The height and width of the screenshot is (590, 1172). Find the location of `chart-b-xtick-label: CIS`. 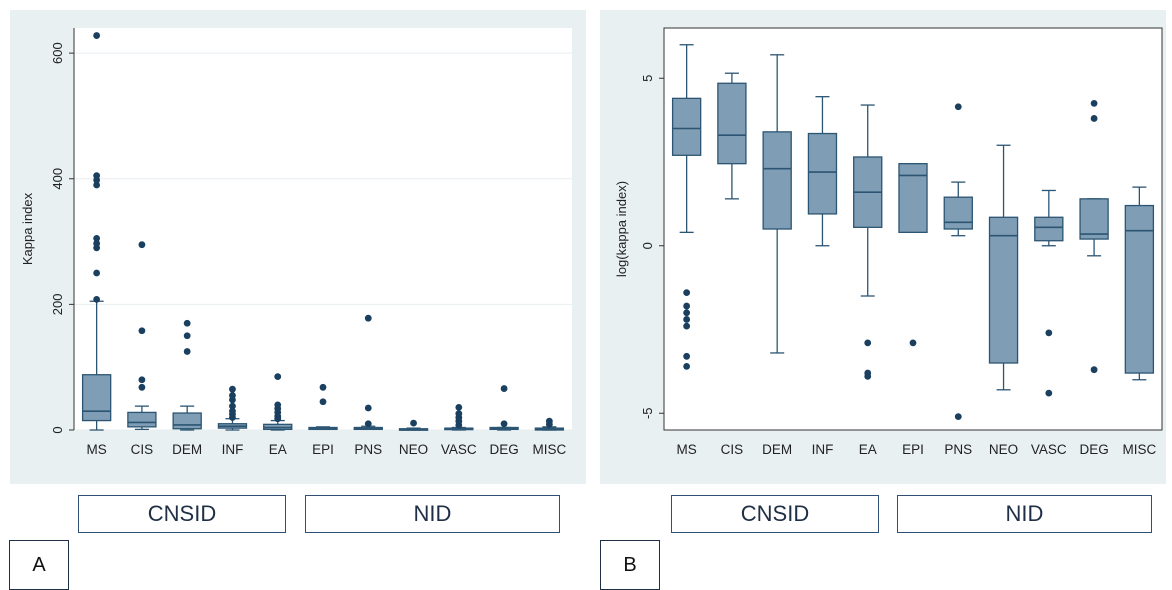

chart-b-xtick-label: CIS is located at coordinates (732, 449).